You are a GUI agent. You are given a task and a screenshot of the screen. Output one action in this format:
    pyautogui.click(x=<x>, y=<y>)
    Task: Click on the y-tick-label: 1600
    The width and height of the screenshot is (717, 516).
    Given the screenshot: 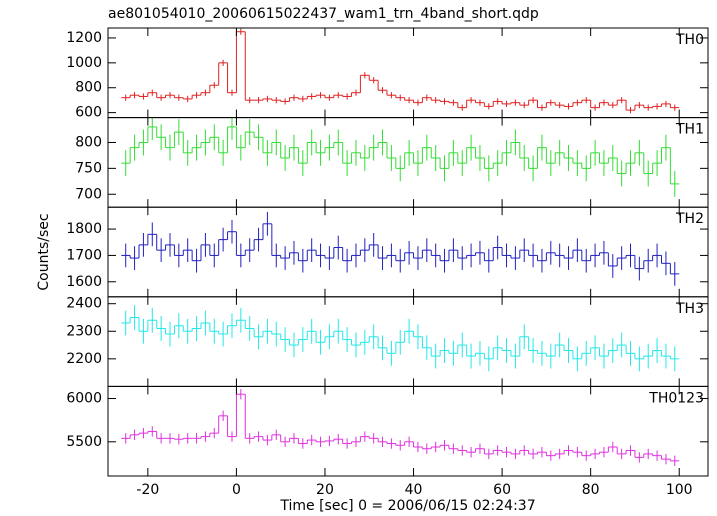 What is the action you would take?
    pyautogui.click(x=84, y=282)
    